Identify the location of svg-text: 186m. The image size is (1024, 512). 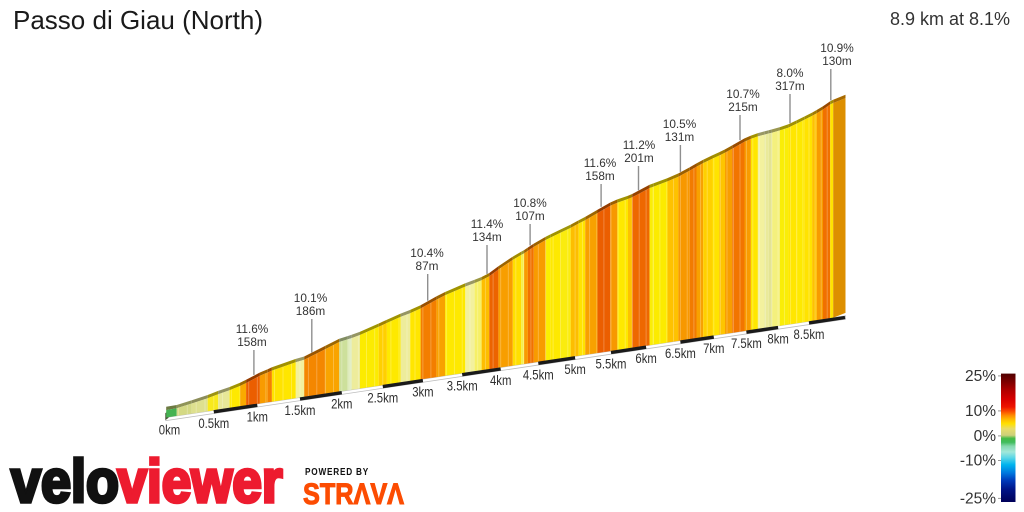
(311, 311).